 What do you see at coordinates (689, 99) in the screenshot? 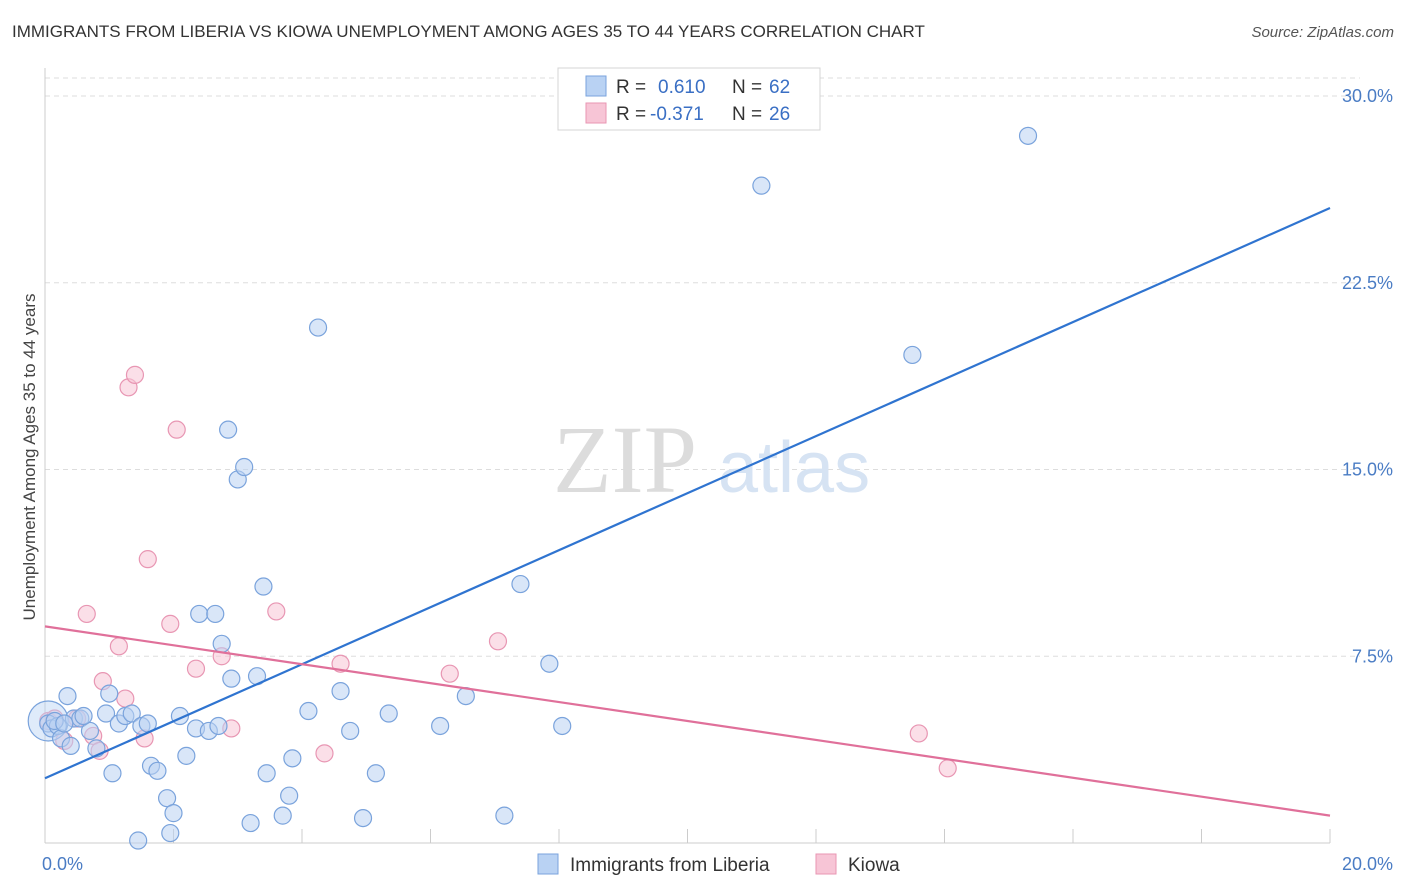
I see `correlation-legend: R = 0.610 N = 62 R = -0.371 N = 26` at bounding box center [689, 99].